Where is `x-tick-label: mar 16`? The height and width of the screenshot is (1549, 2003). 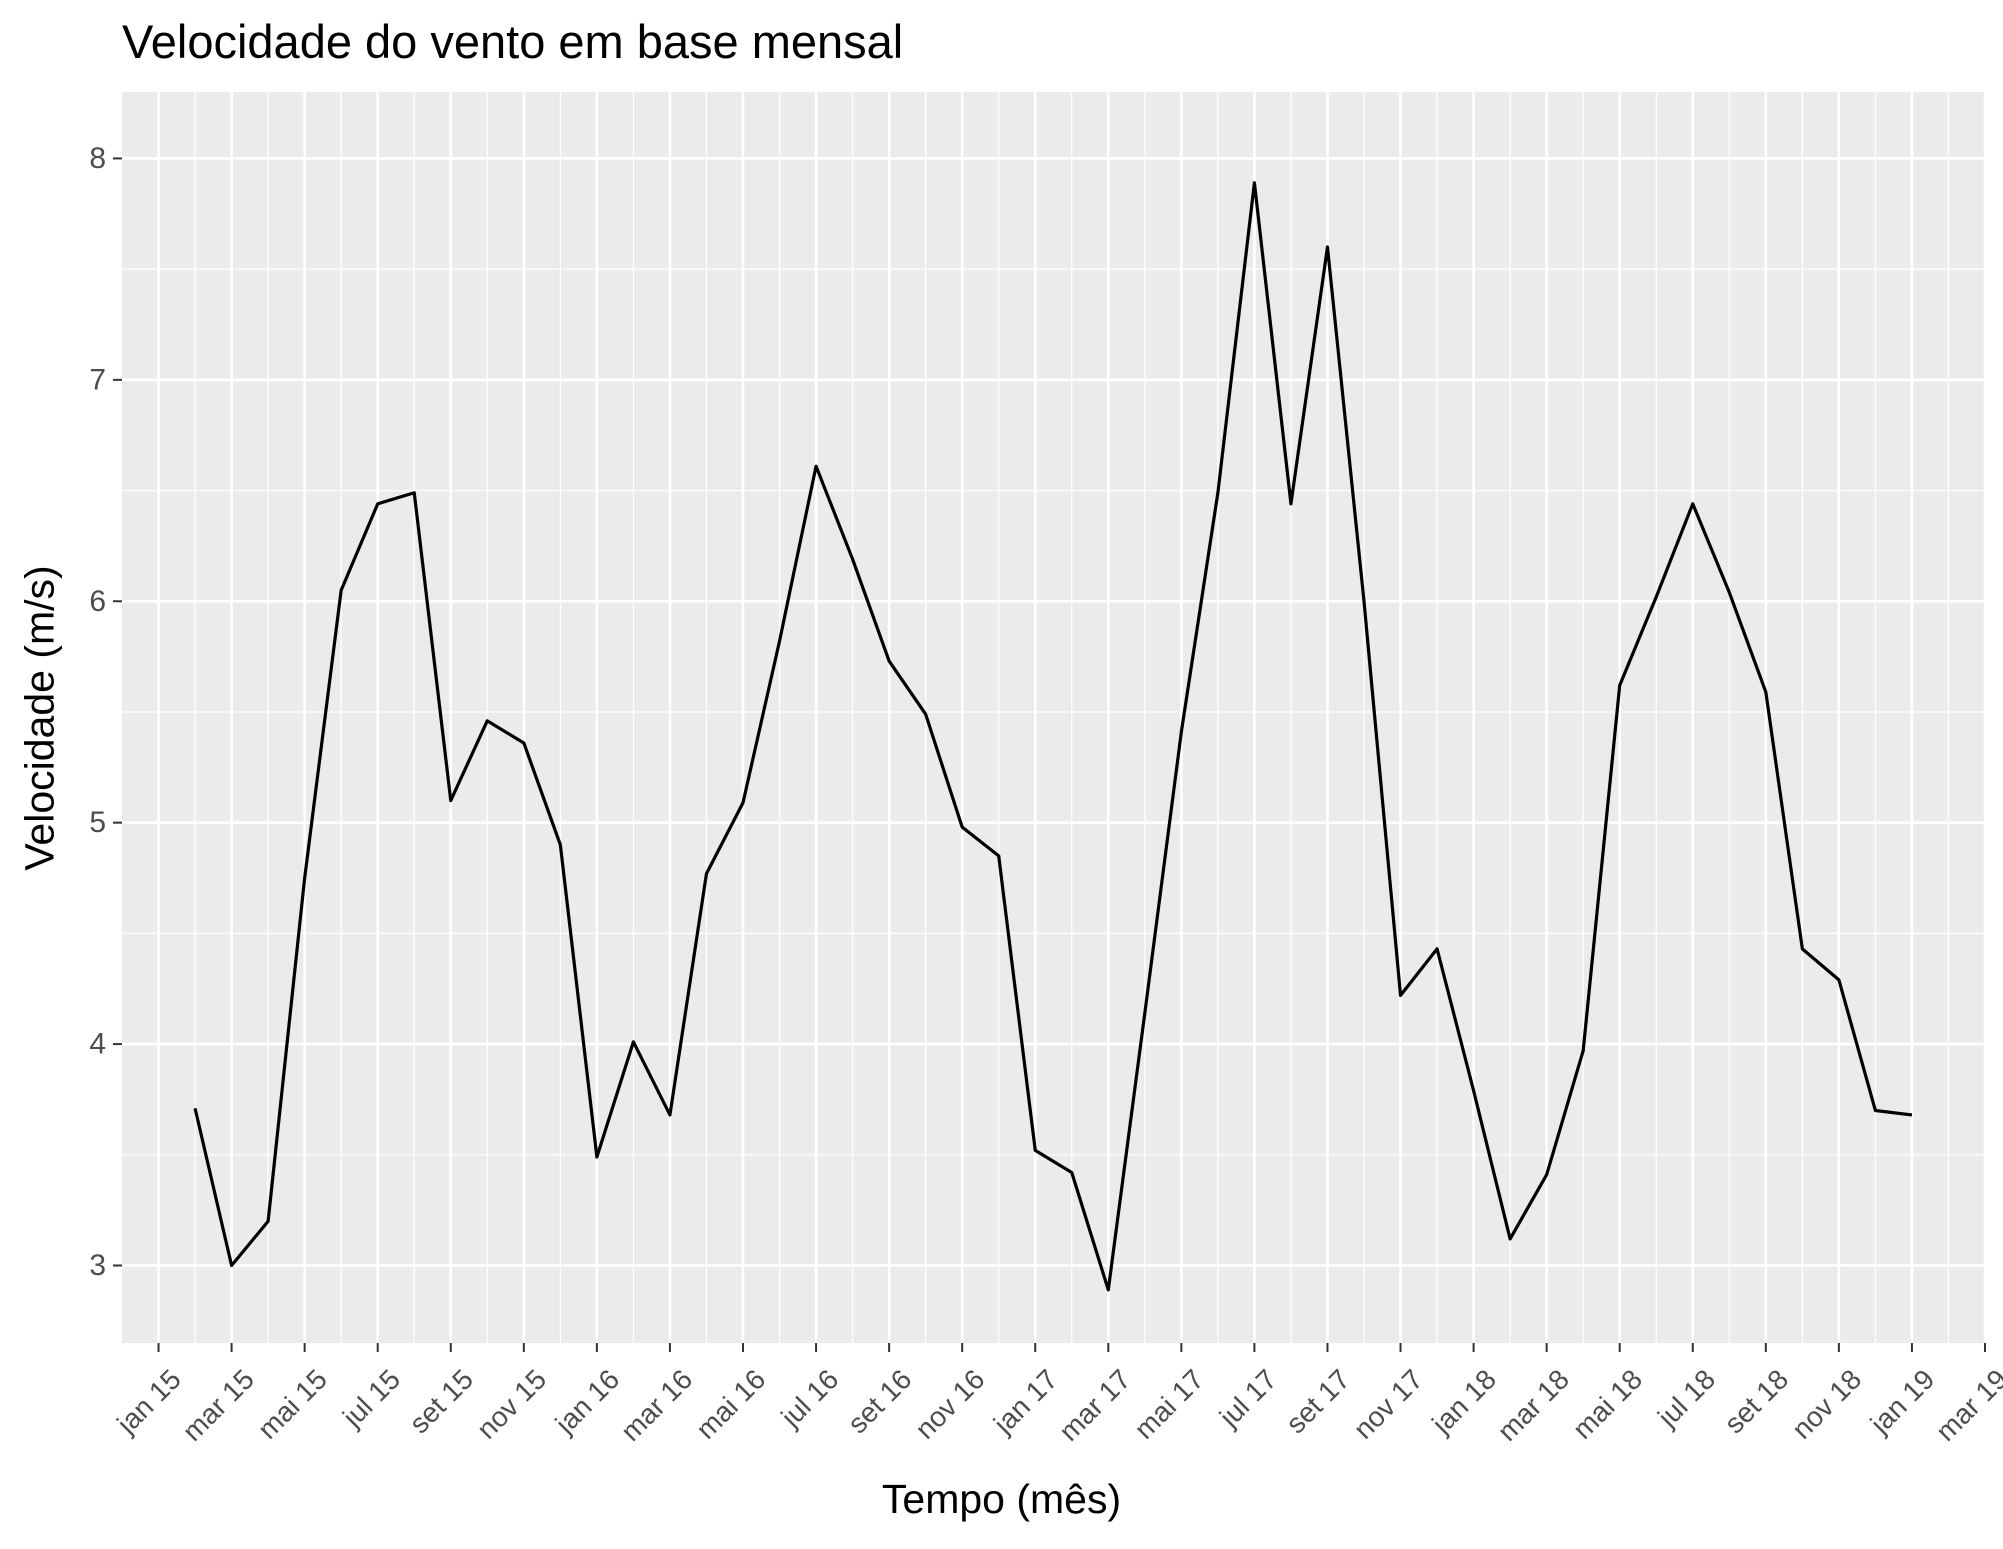 x-tick-label: mar 16 is located at coordinates (657, 1405).